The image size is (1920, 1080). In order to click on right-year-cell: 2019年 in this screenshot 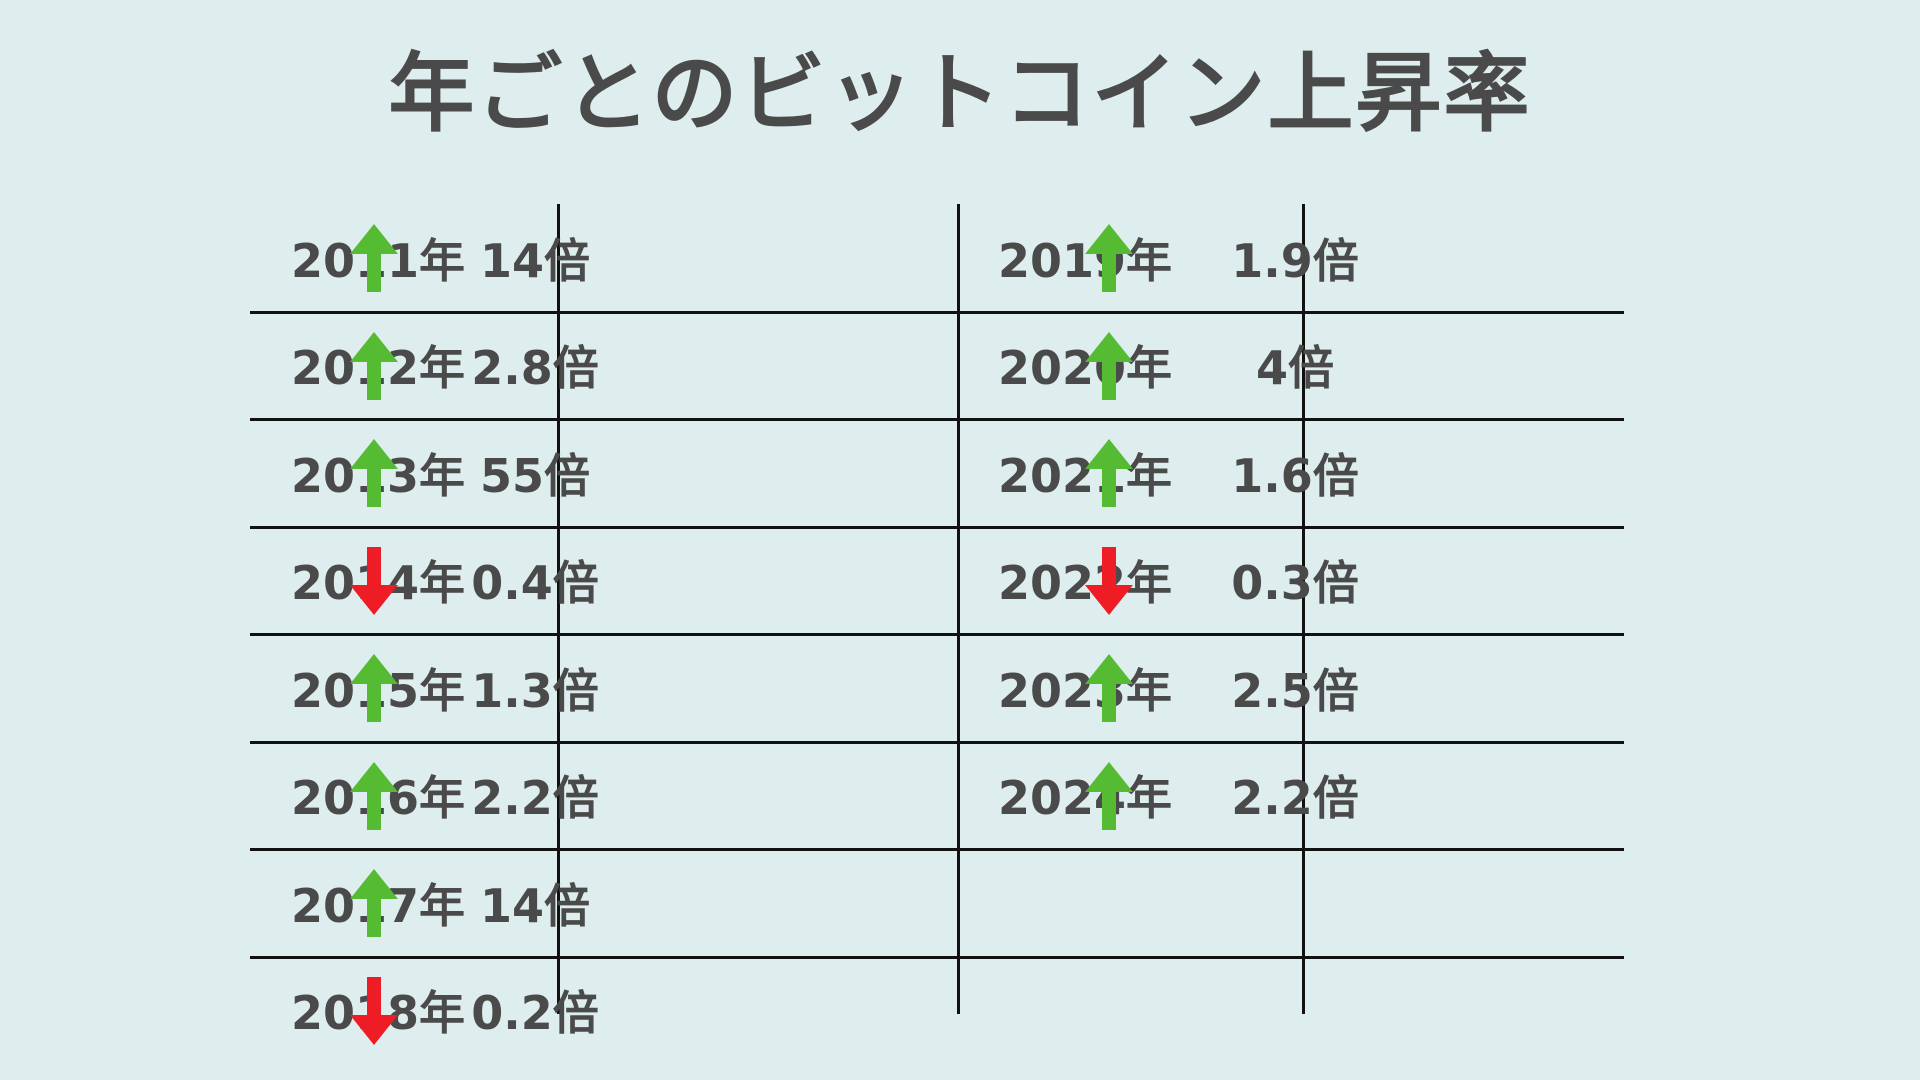, I will do `click(1085, 260)`.